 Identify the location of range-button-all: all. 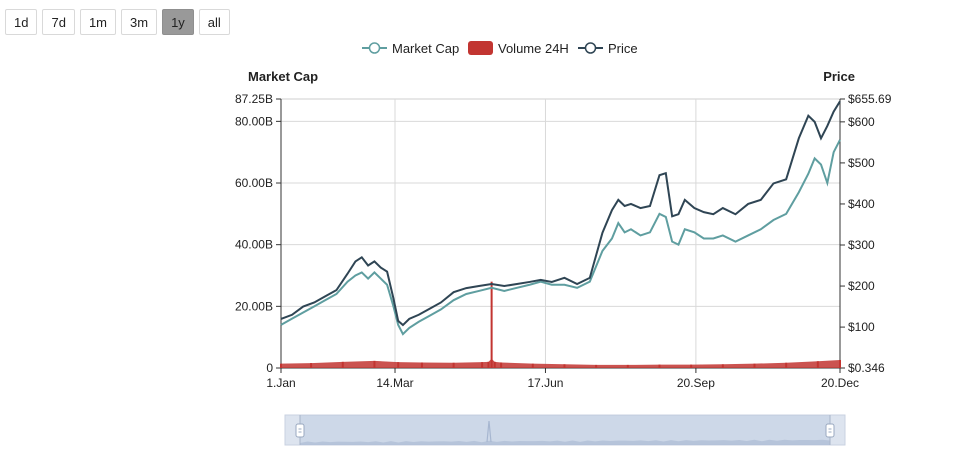
(214, 22).